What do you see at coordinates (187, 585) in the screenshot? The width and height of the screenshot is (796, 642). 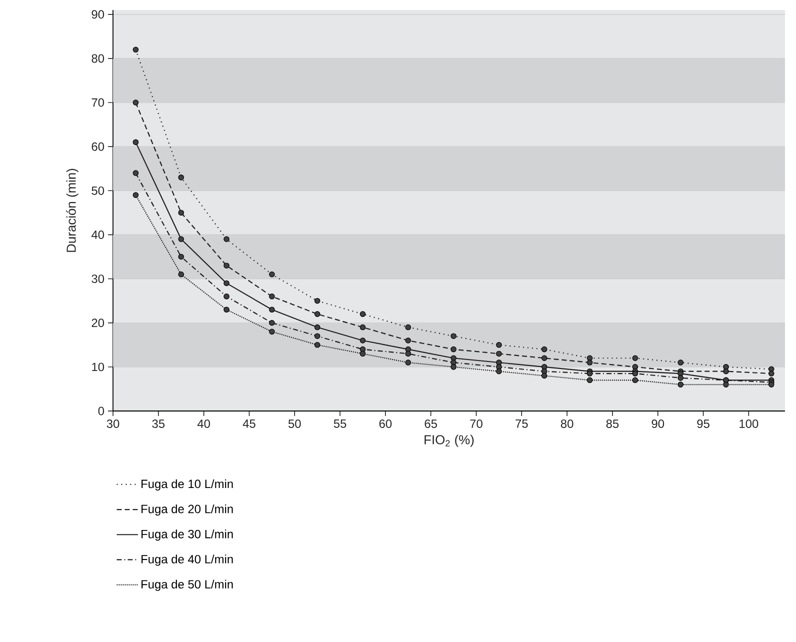 I see `legend-label: Fuga de 50 L/min` at bounding box center [187, 585].